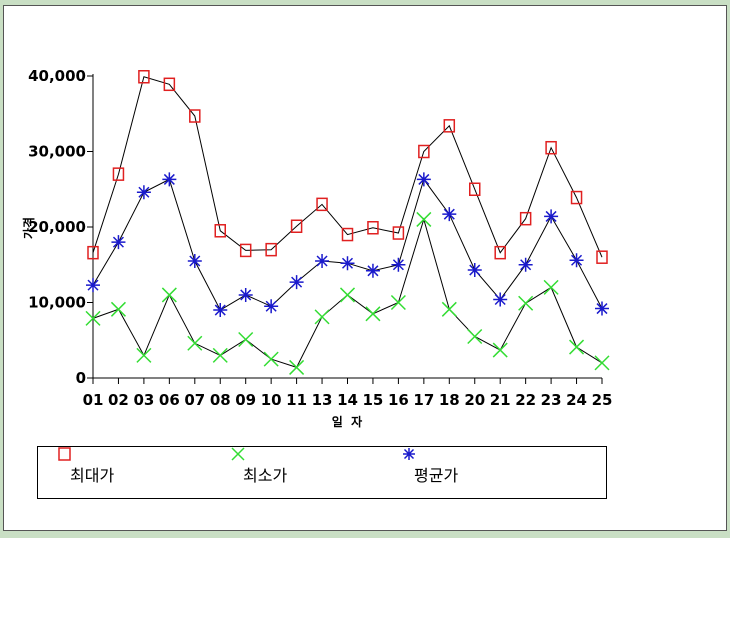 This screenshot has height=630, width=730. What do you see at coordinates (92, 475) in the screenshot?
I see `legend-label-max: 최대가` at bounding box center [92, 475].